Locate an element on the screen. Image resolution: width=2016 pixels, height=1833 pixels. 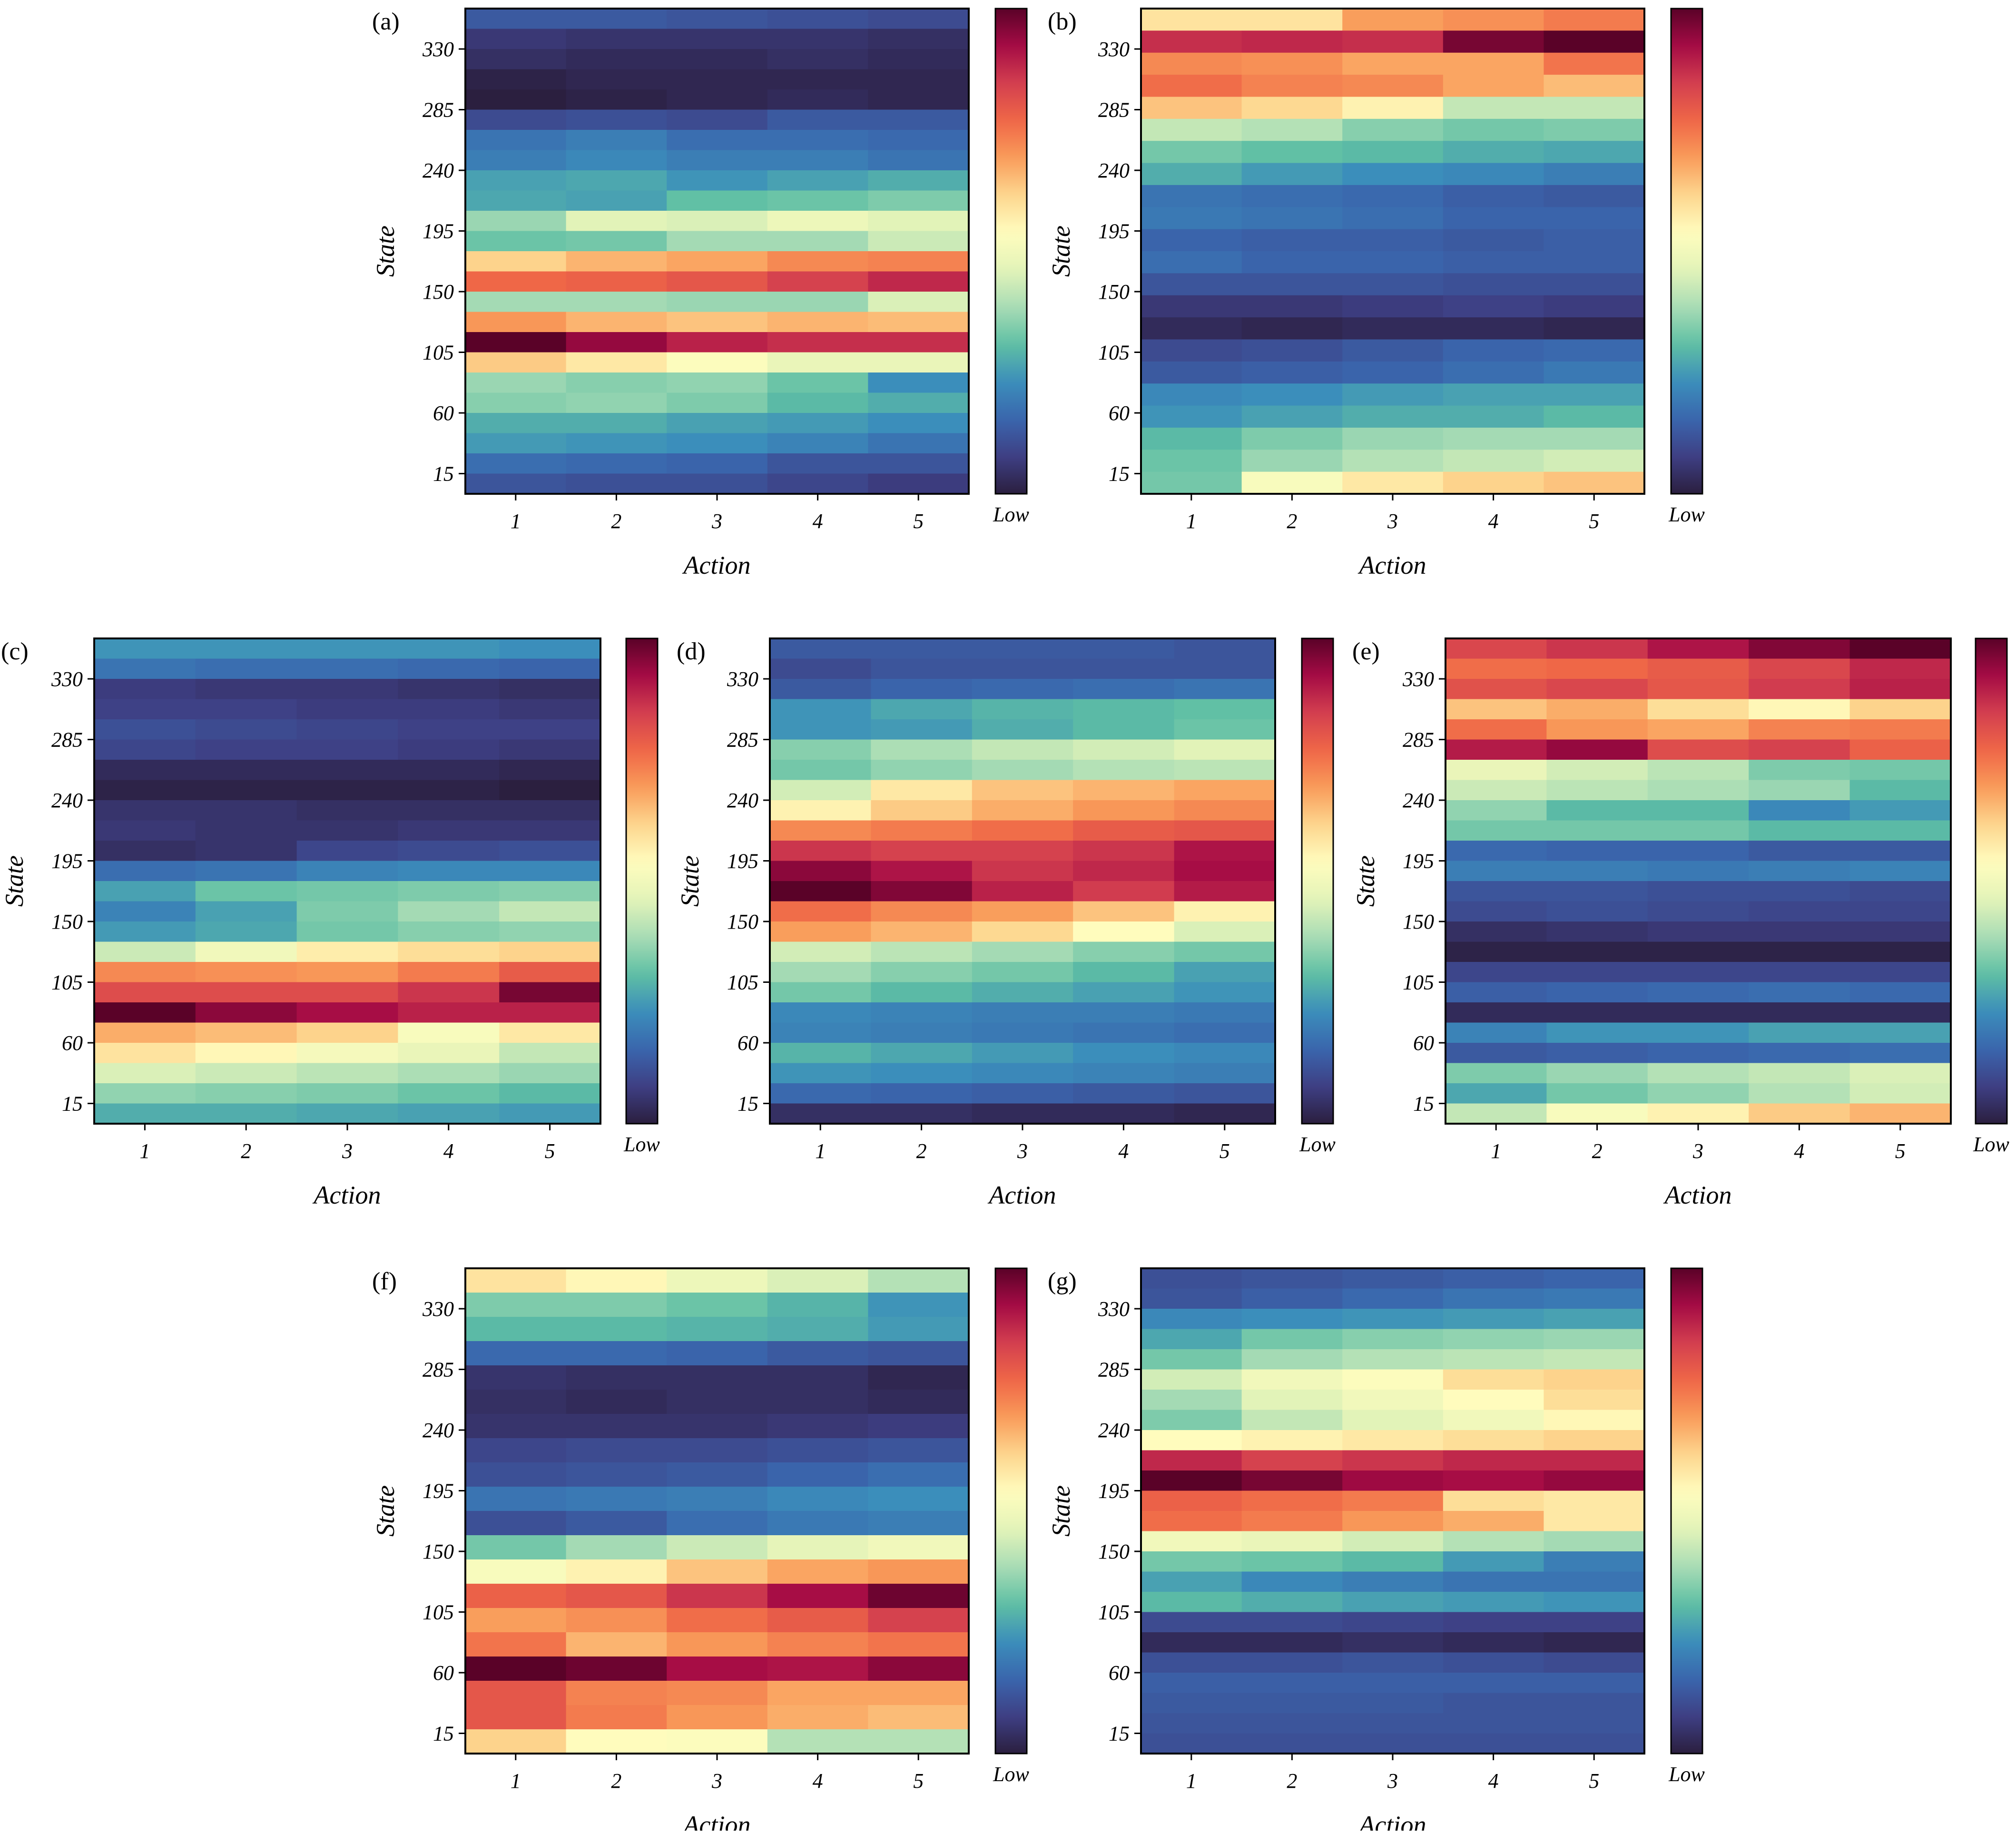
x-tick-label: 3 is located at coordinates (1023, 1151).